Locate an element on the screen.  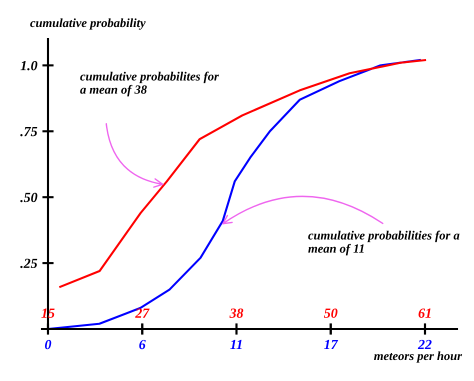
annotation: cumulative probabilites for a mean of 38 is located at coordinates (149, 84).